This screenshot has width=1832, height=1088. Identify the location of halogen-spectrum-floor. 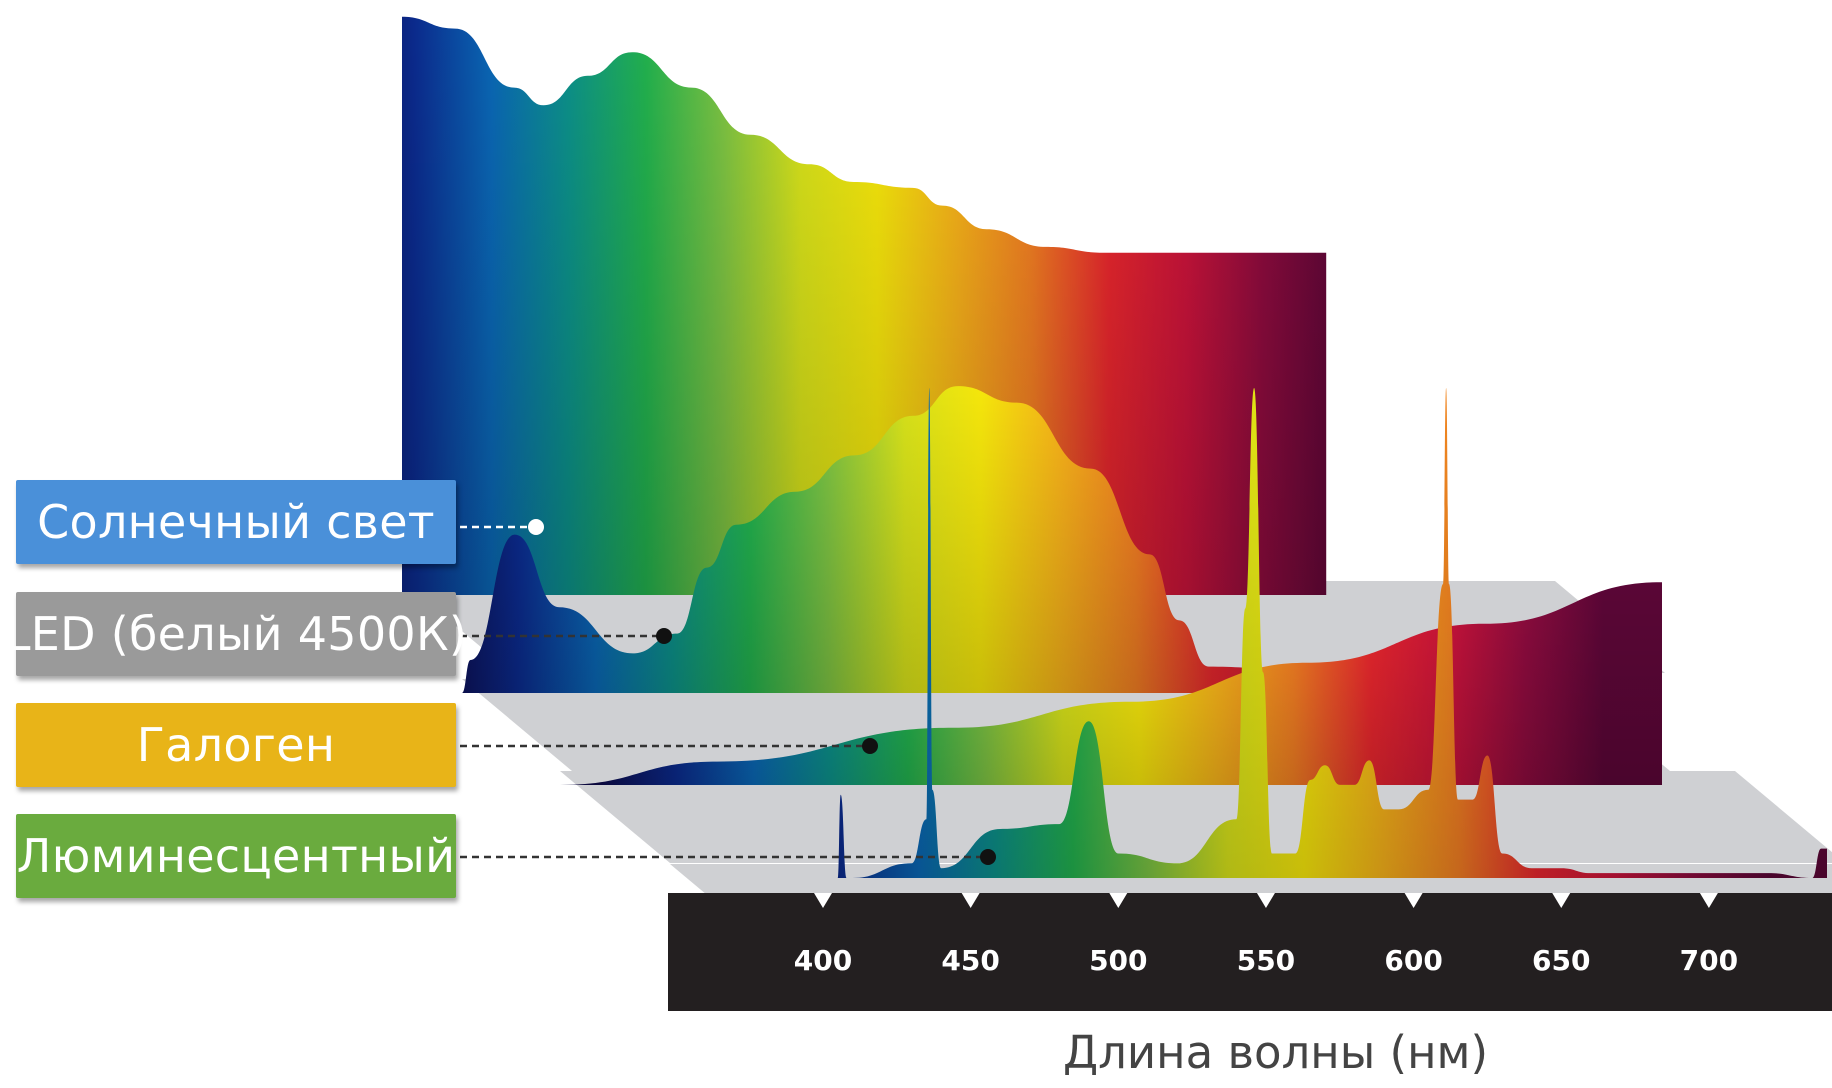
(1196, 817).